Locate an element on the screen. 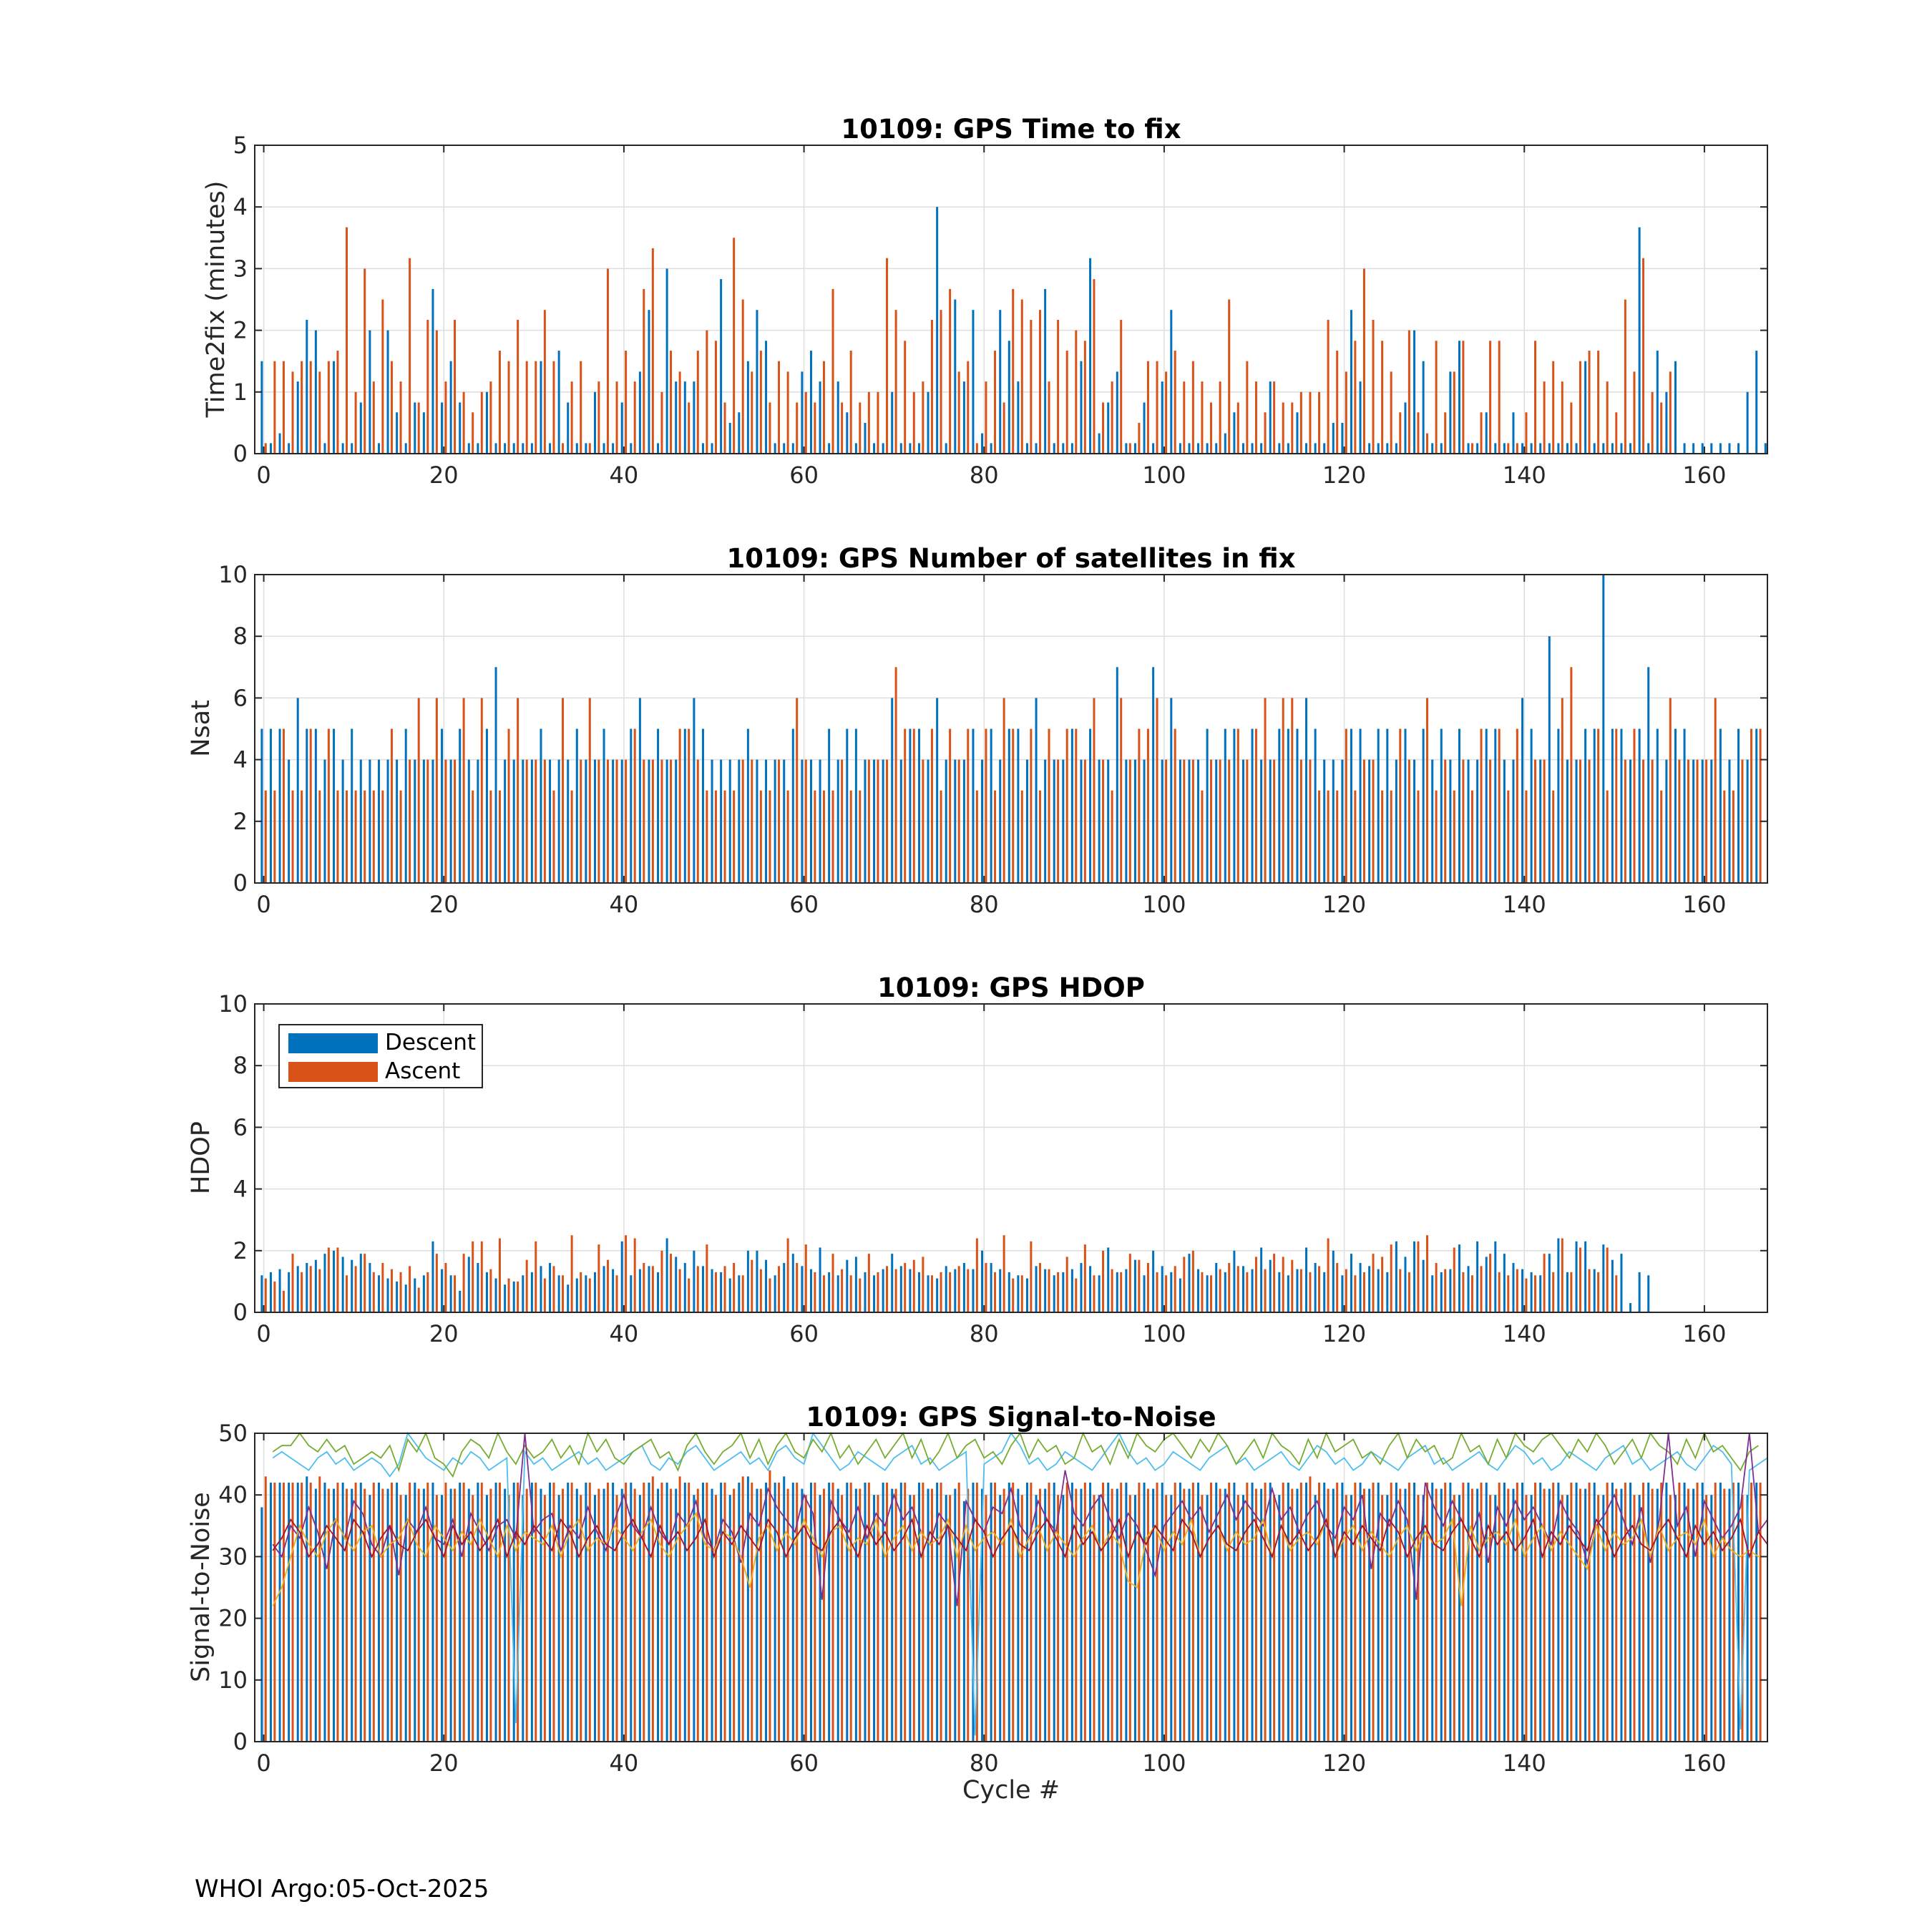 The height and width of the screenshot is (1932, 1932). y-tick-label: 50 is located at coordinates (233, 1433).